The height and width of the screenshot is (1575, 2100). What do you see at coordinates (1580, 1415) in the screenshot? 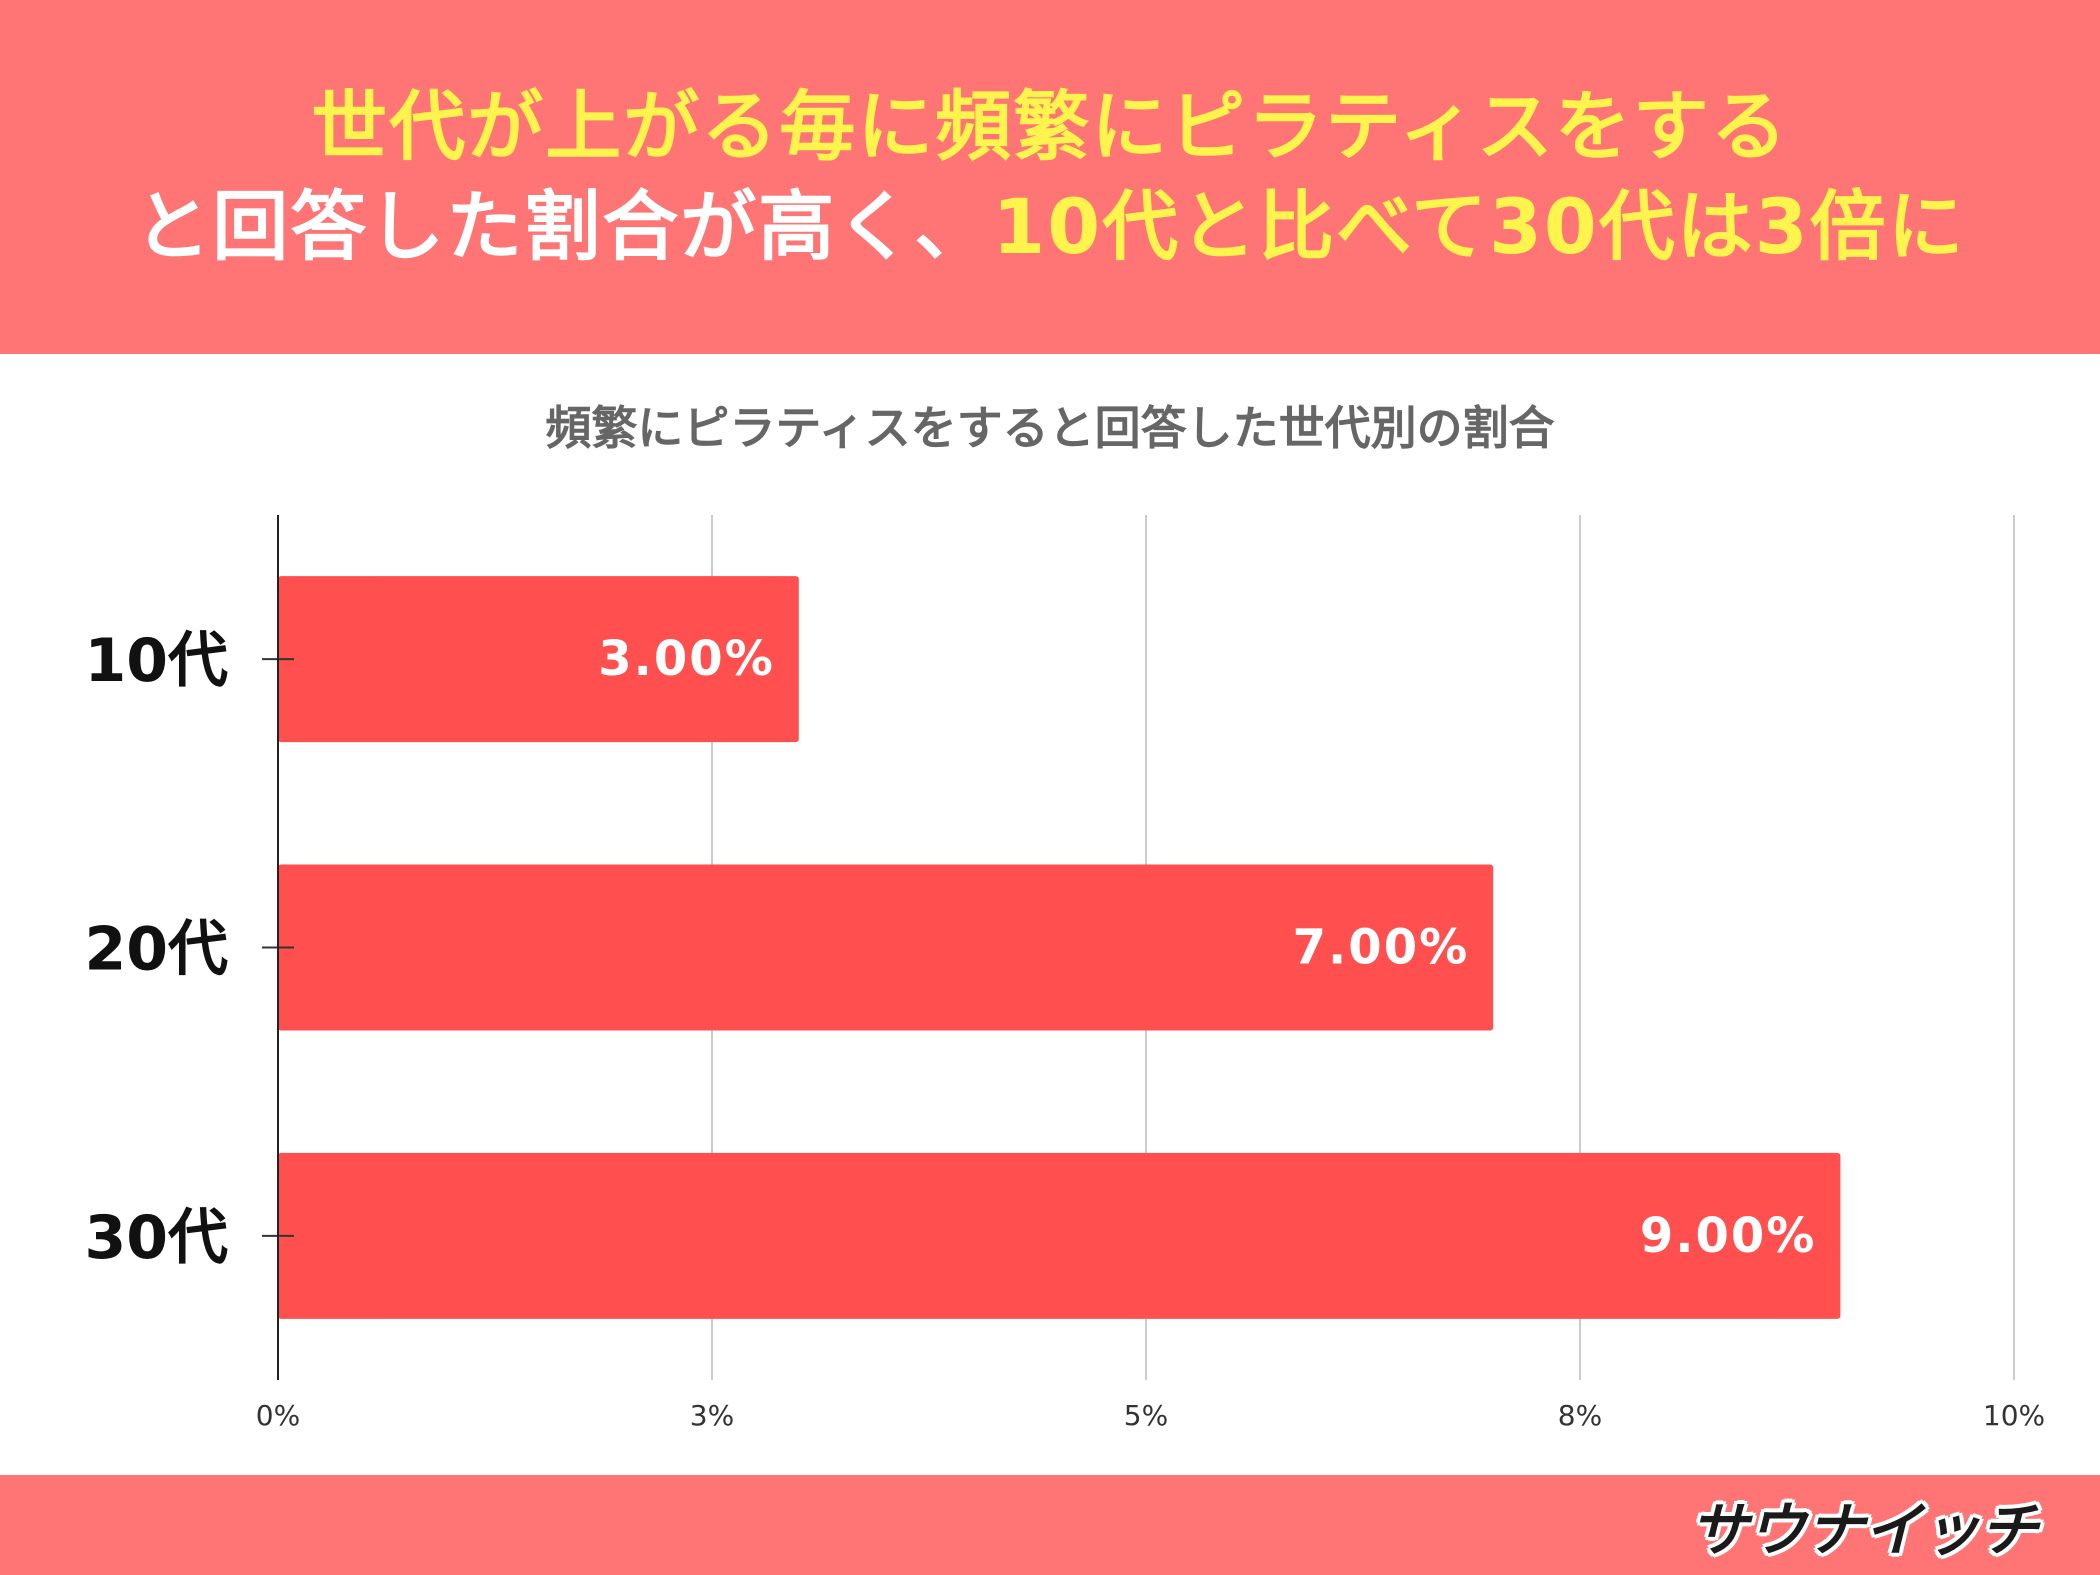
I see `x-tick-label: 8%` at bounding box center [1580, 1415].